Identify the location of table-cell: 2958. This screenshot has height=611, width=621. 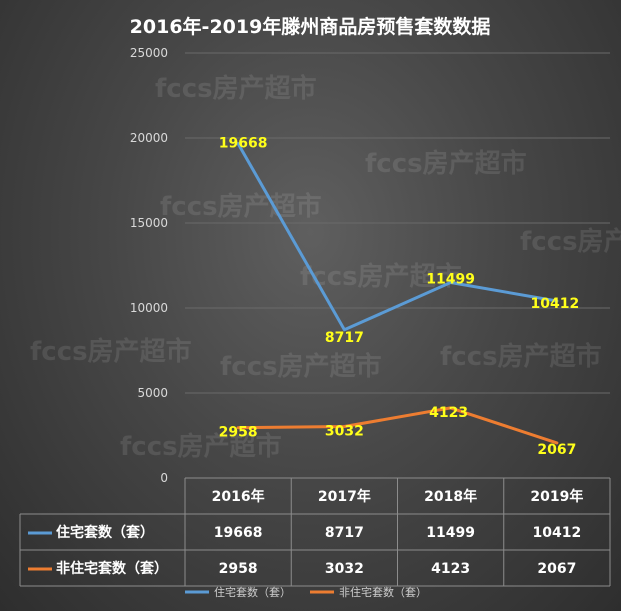
(238, 569).